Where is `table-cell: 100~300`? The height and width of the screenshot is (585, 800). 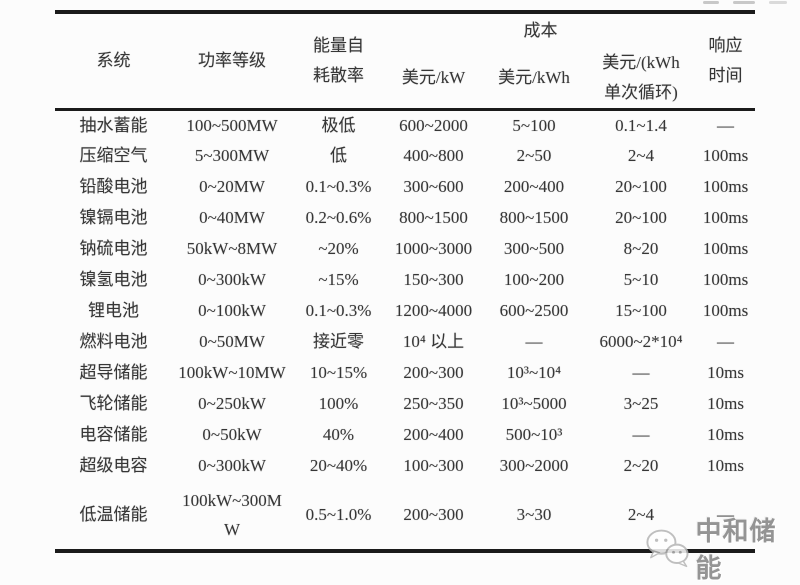 table-cell: 100~300 is located at coordinates (433, 465).